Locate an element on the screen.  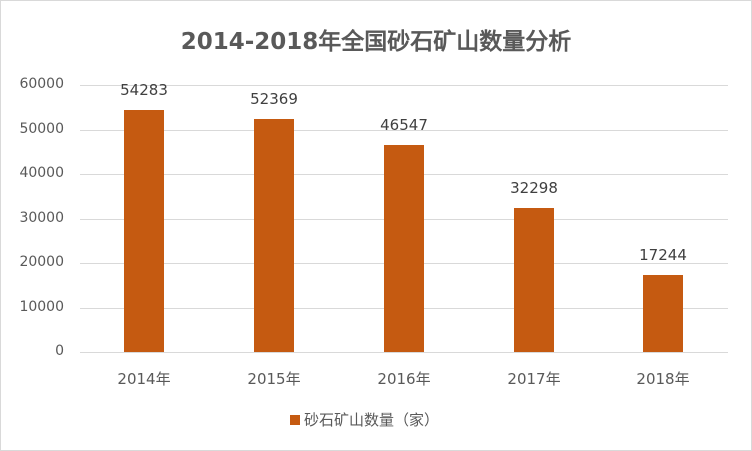
legend-label: 砂石矿山数量（家） is located at coordinates (372, 420).